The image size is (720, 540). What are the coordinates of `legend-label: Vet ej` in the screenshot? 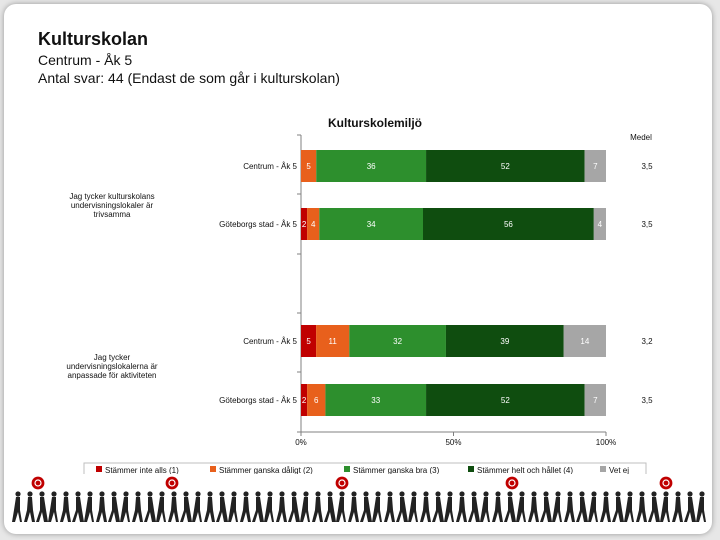 It's located at (619, 470).